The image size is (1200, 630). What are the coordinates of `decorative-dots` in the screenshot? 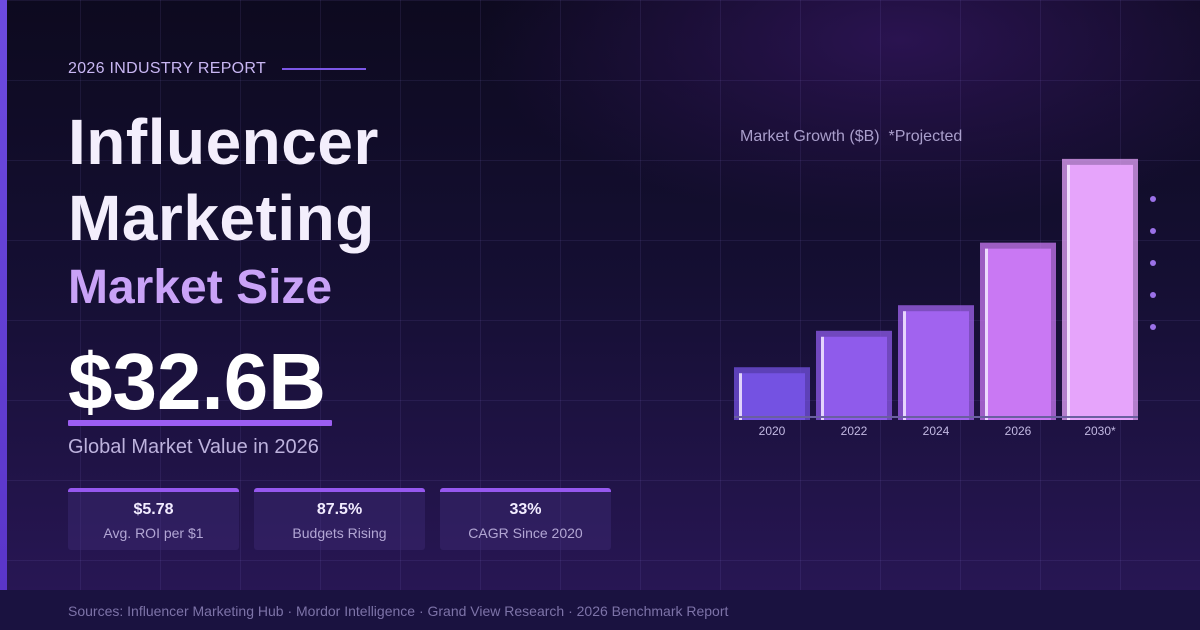 It's located at (1153, 276).